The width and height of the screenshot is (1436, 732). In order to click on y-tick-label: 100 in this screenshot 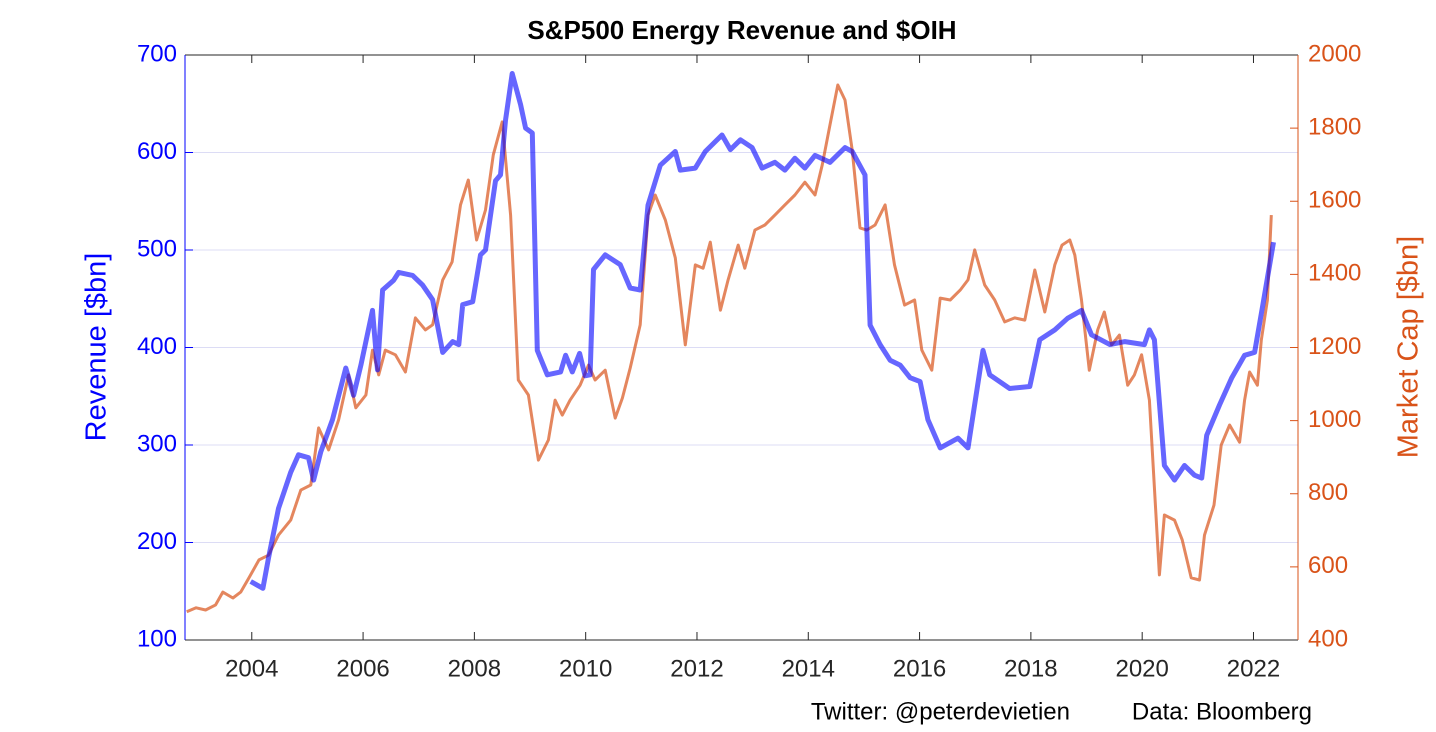, I will do `click(157, 638)`.